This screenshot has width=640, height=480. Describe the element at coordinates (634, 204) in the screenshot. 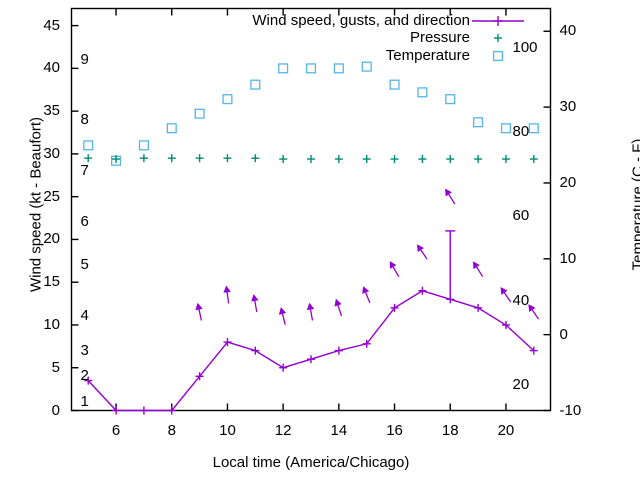

I see `y2-axis-title: Temperature (C - F)` at that location.